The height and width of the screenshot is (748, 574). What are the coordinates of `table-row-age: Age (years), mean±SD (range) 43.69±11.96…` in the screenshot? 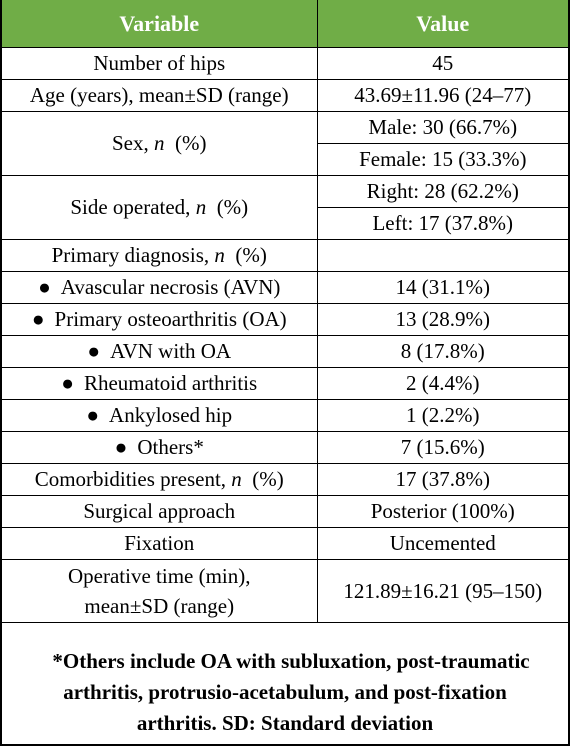 It's located at (285, 95).